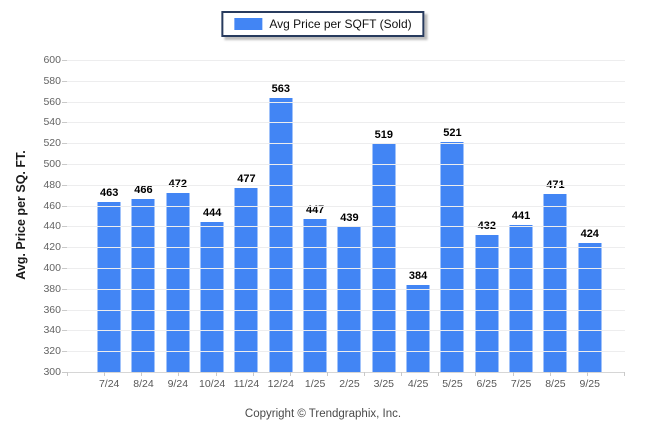  What do you see at coordinates (52, 80) in the screenshot?
I see `y-tick-label: 580` at bounding box center [52, 80].